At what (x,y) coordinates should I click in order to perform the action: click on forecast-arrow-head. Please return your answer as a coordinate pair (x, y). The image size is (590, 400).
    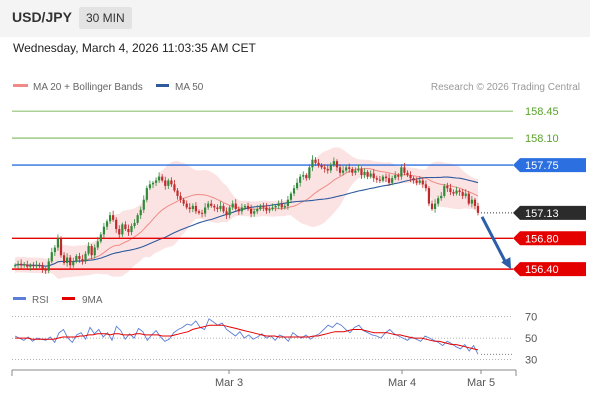
    Looking at the image, I should click on (506, 263).